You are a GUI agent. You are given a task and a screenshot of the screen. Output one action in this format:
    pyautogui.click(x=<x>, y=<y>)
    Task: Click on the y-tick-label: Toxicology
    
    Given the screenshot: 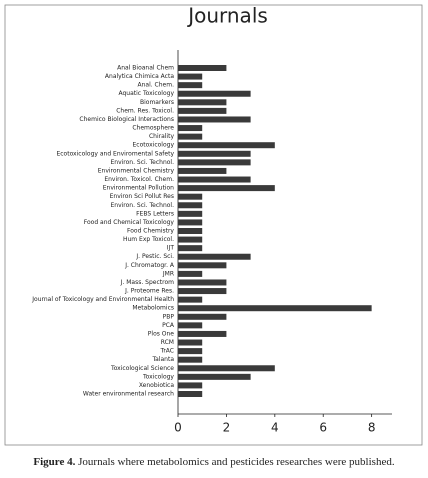 What is the action you would take?
    pyautogui.click(x=158, y=376)
    